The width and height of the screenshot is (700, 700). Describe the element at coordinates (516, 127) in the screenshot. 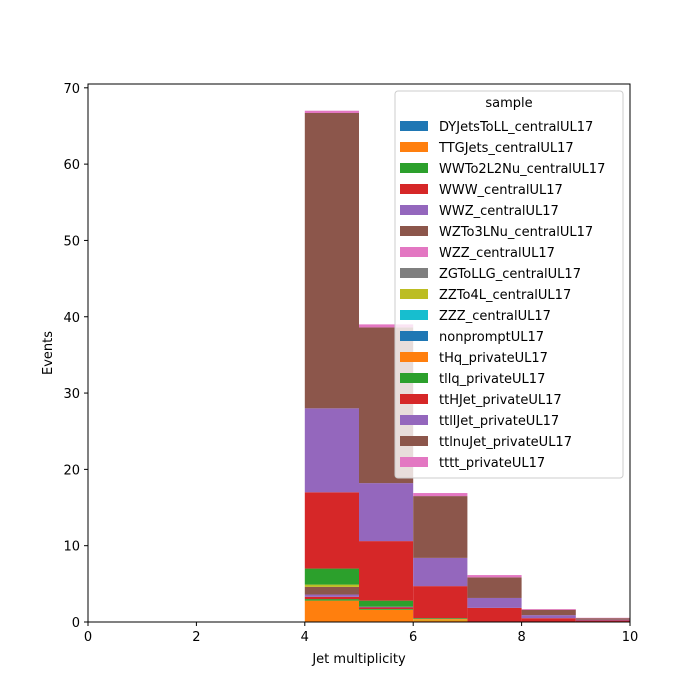

I see `legend-entry-label: DYJetsToLL_centralUL17` at that location.